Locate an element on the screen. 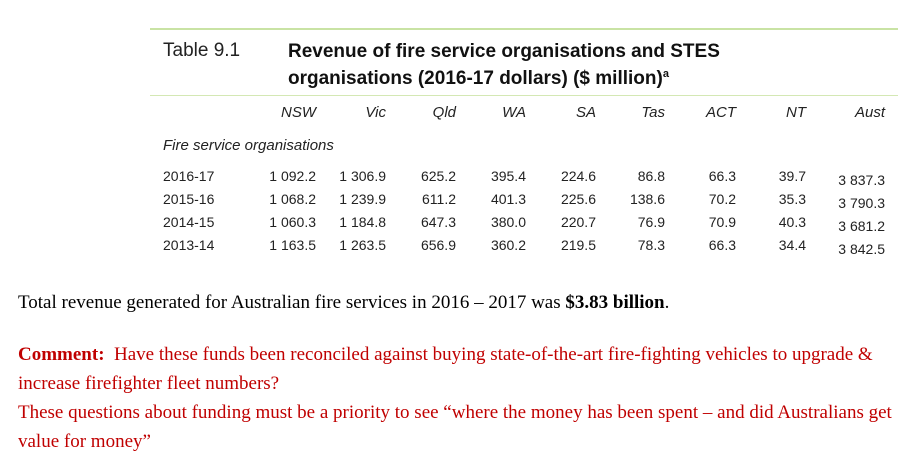 The width and height of the screenshot is (915, 466). column-header: SA is located at coordinates (585, 112).